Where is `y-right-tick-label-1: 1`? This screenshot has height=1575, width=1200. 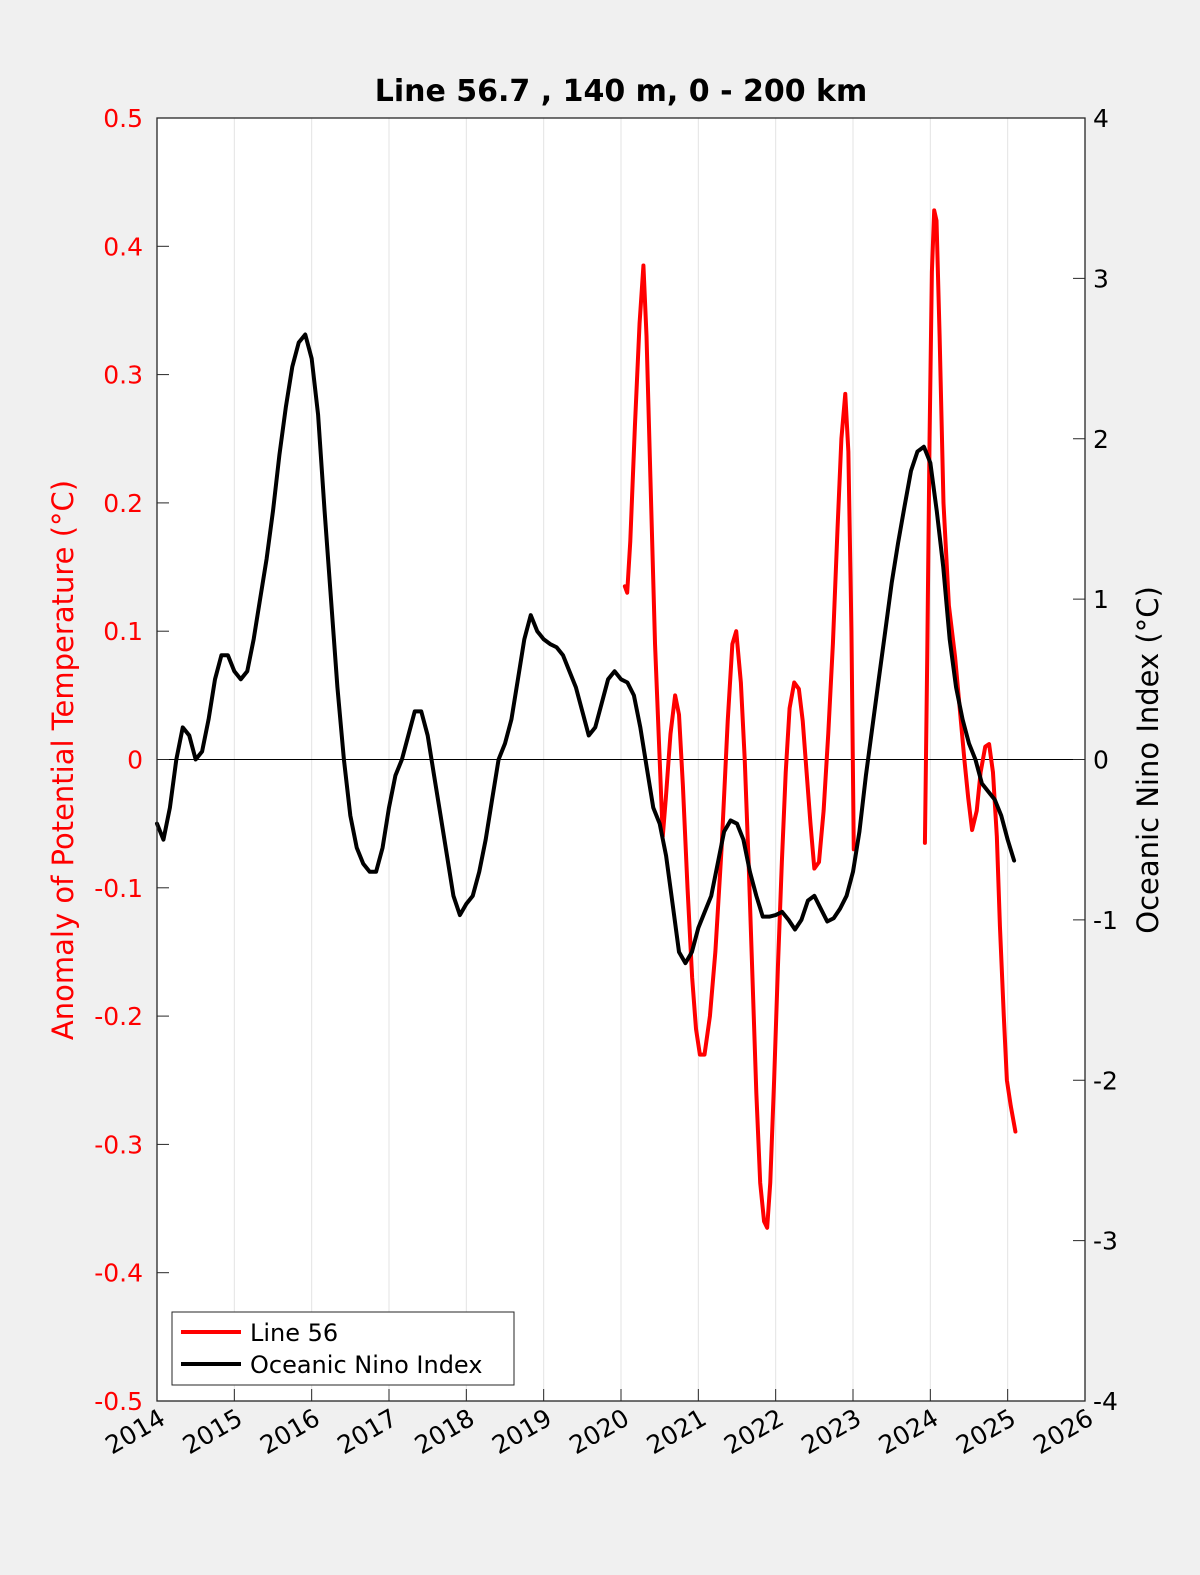
y-right-tick-label-1: 1 is located at coordinates (1101, 599).